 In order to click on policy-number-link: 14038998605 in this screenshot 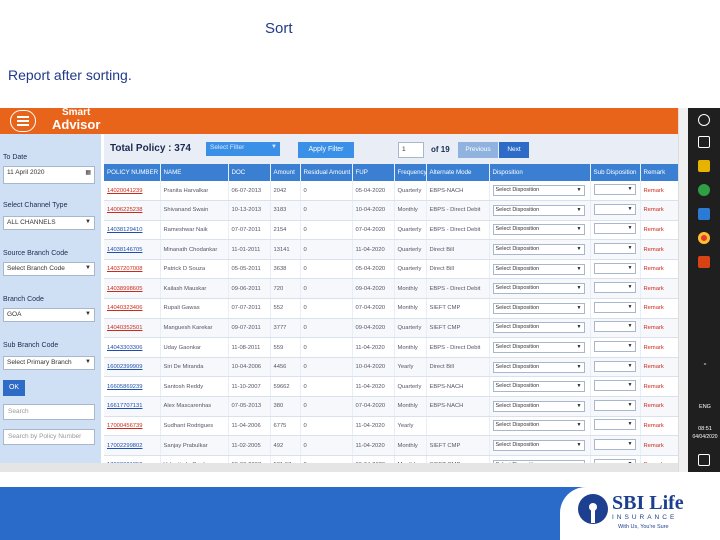, I will do `click(132, 289)`.